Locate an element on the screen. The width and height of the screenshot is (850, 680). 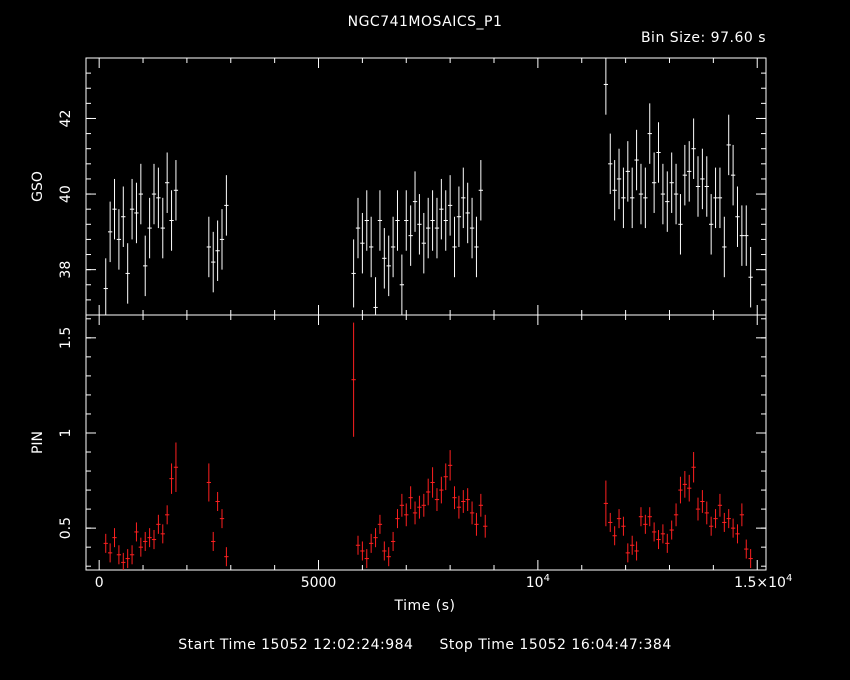
pin-ylabel: PIN is located at coordinates (38, 442).